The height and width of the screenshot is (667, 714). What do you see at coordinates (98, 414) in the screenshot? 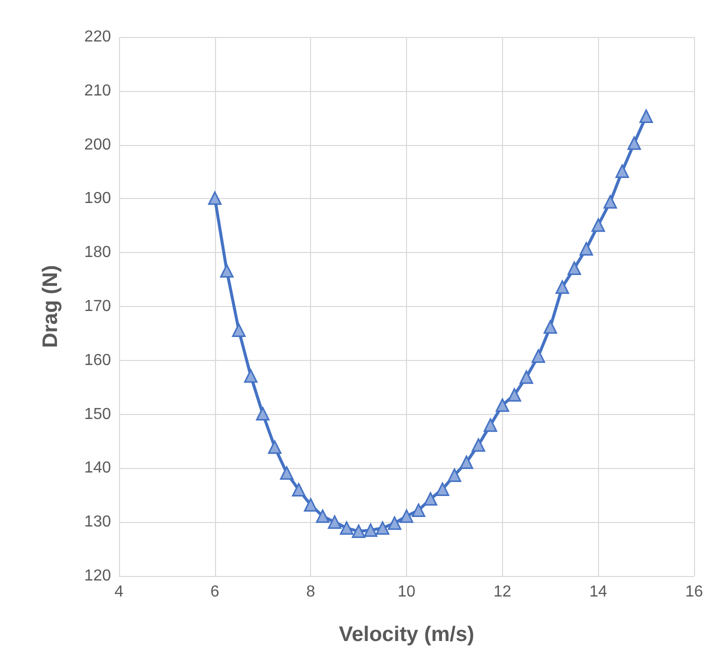
I see `y-tick-label: 150` at bounding box center [98, 414].